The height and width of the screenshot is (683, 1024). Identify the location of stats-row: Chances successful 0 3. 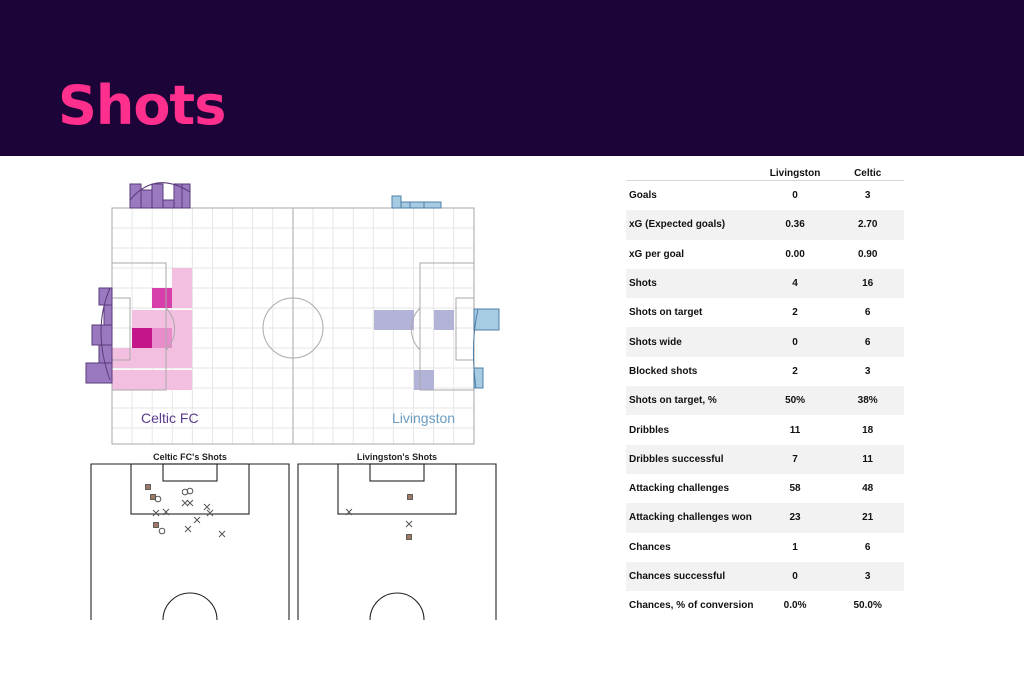
(765, 576).